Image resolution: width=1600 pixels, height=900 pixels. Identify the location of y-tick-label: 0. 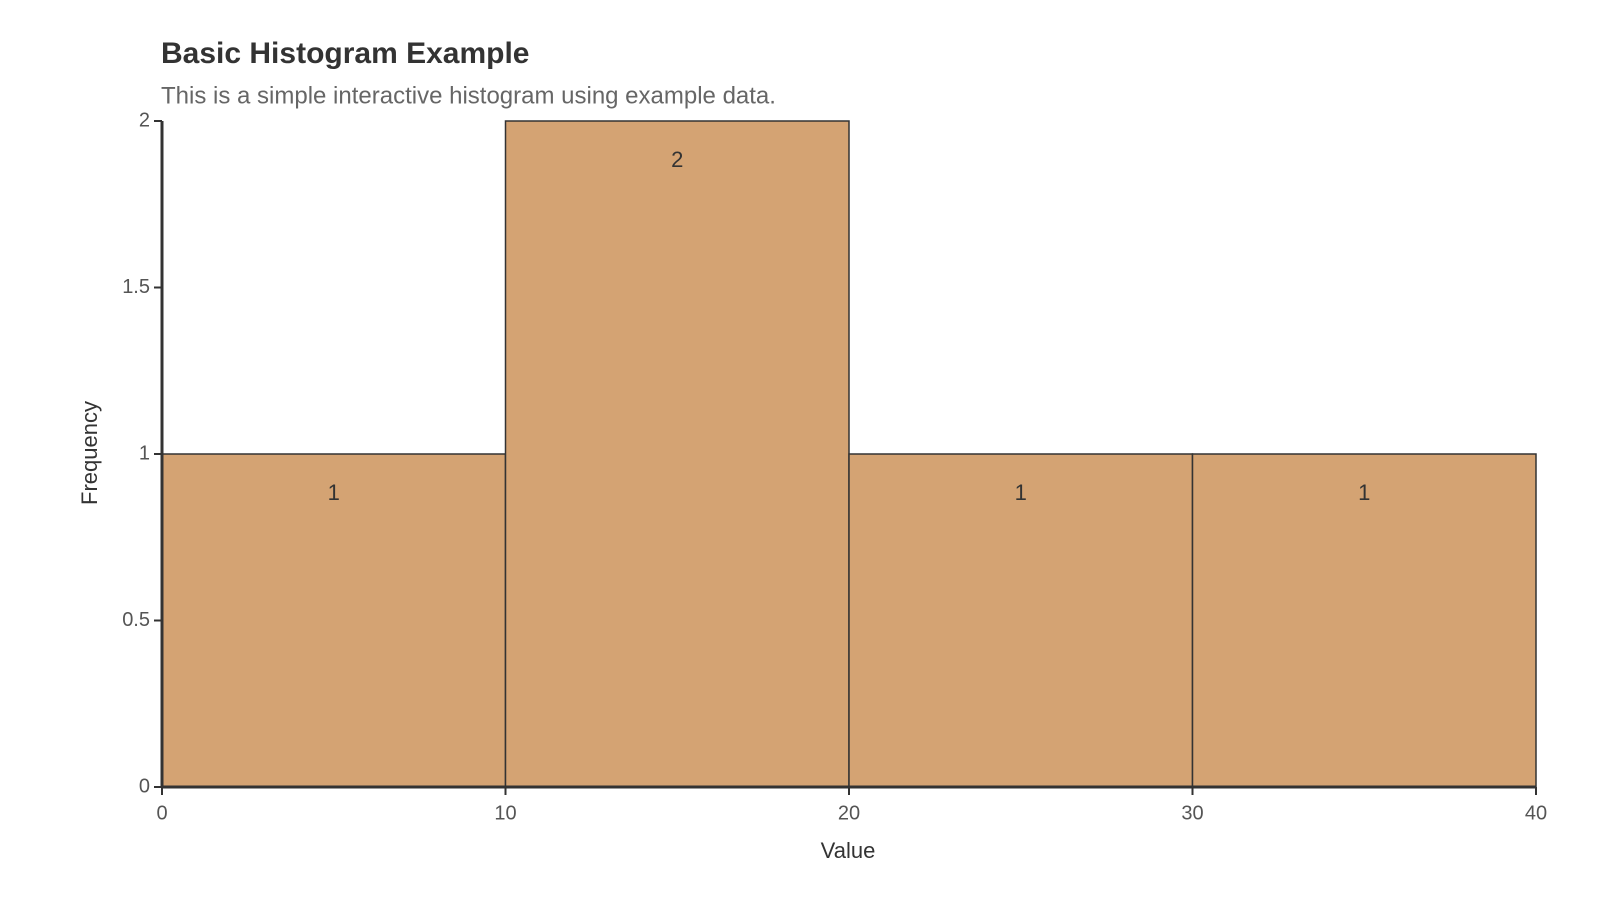
(144, 786).